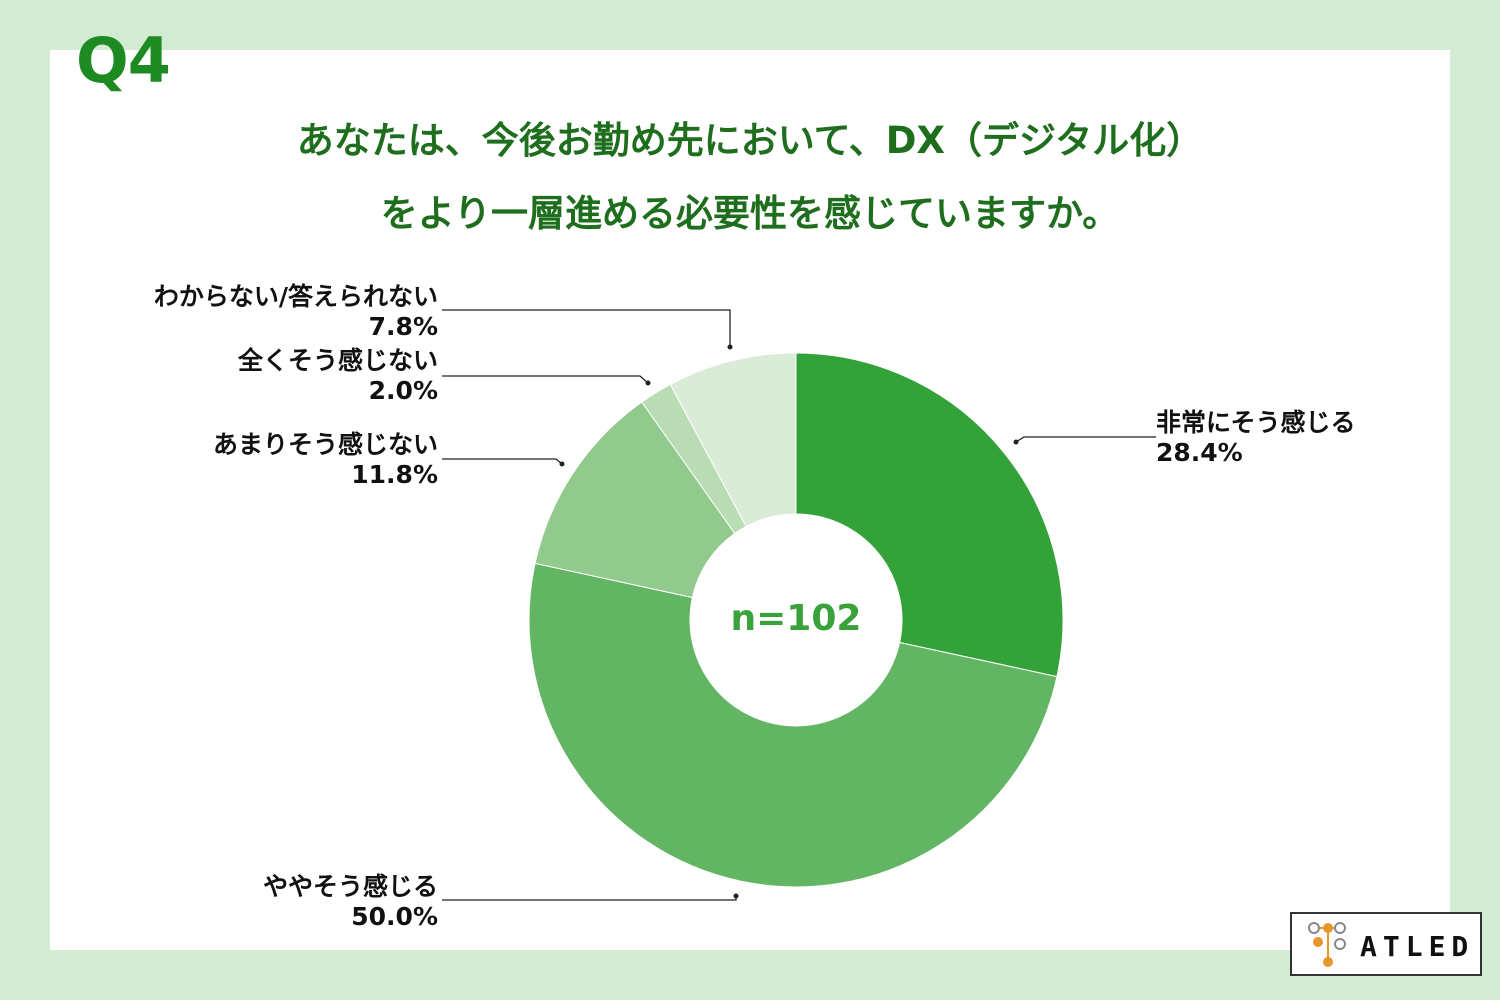  I want to click on slice-percent-not-at-all: 2.0%, so click(403, 390).